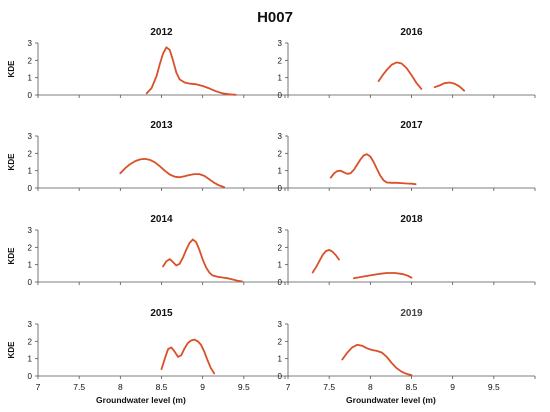 The image size is (550, 412). I want to click on panel-title: 2017, so click(411, 125).